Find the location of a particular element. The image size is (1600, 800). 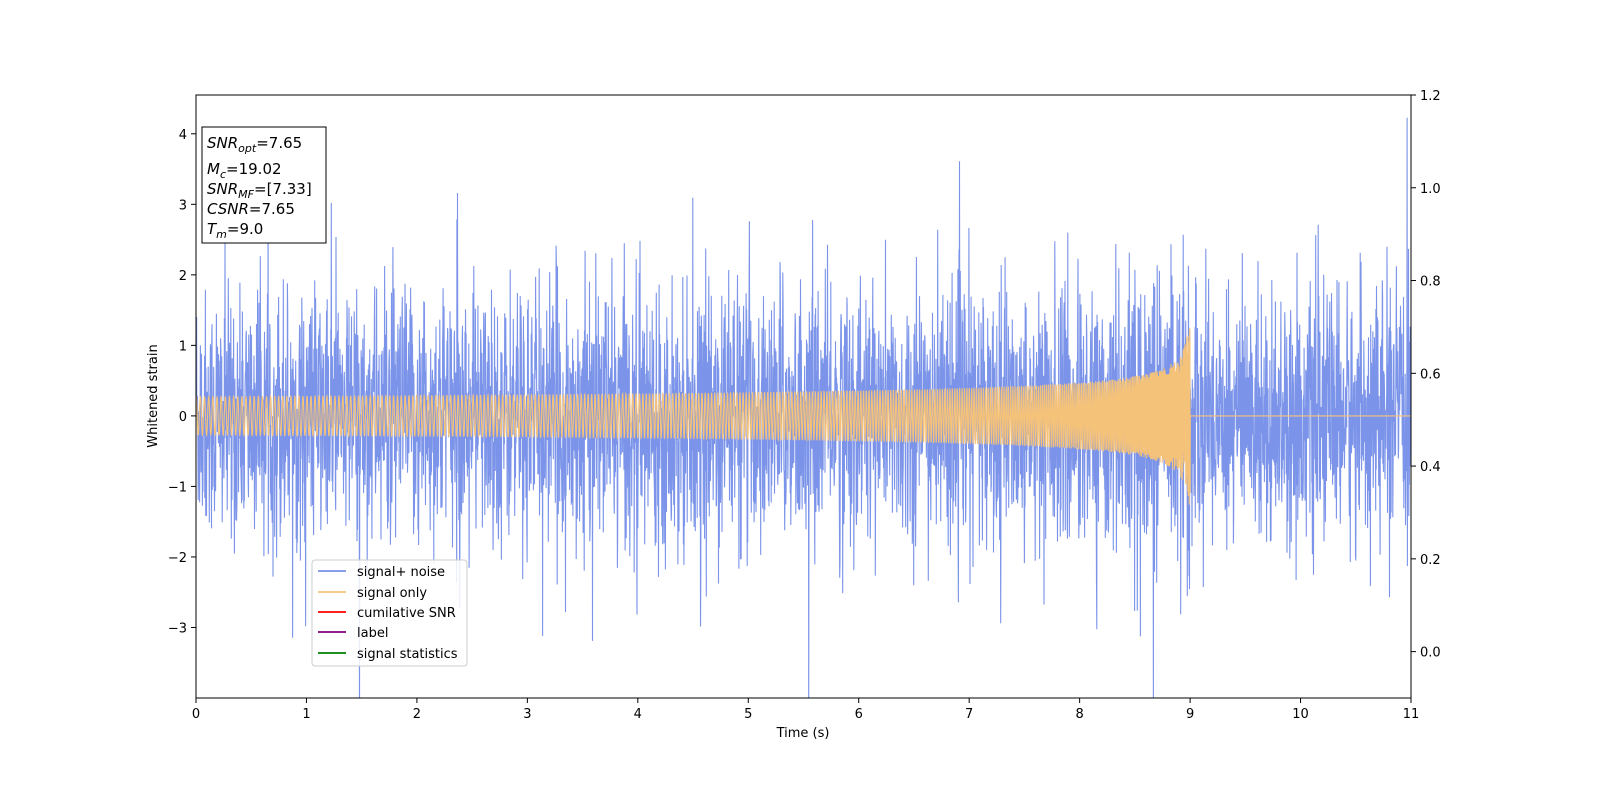

legend-item-label: label is located at coordinates (353, 633).